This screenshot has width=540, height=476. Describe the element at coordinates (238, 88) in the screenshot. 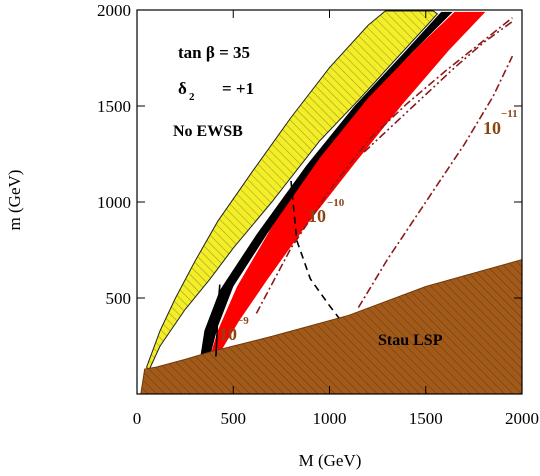

I see `delta-value: = +1` at that location.